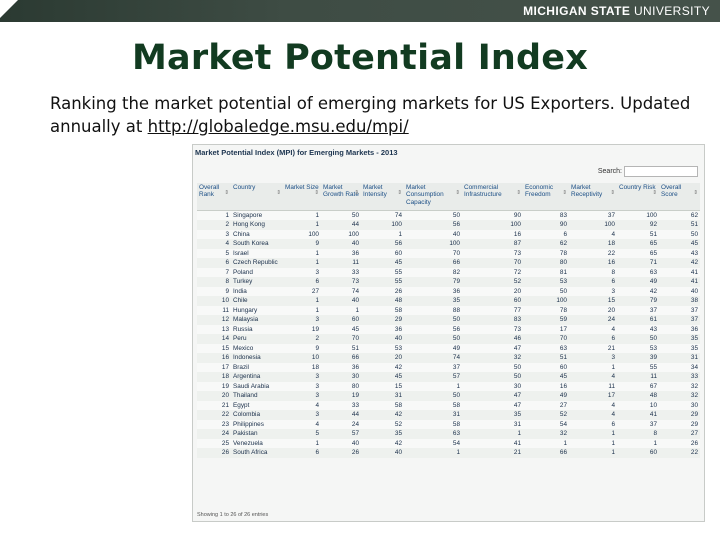  Describe the element at coordinates (302, 197) in the screenshot. I see `column-header: Market Size ⇕` at that location.